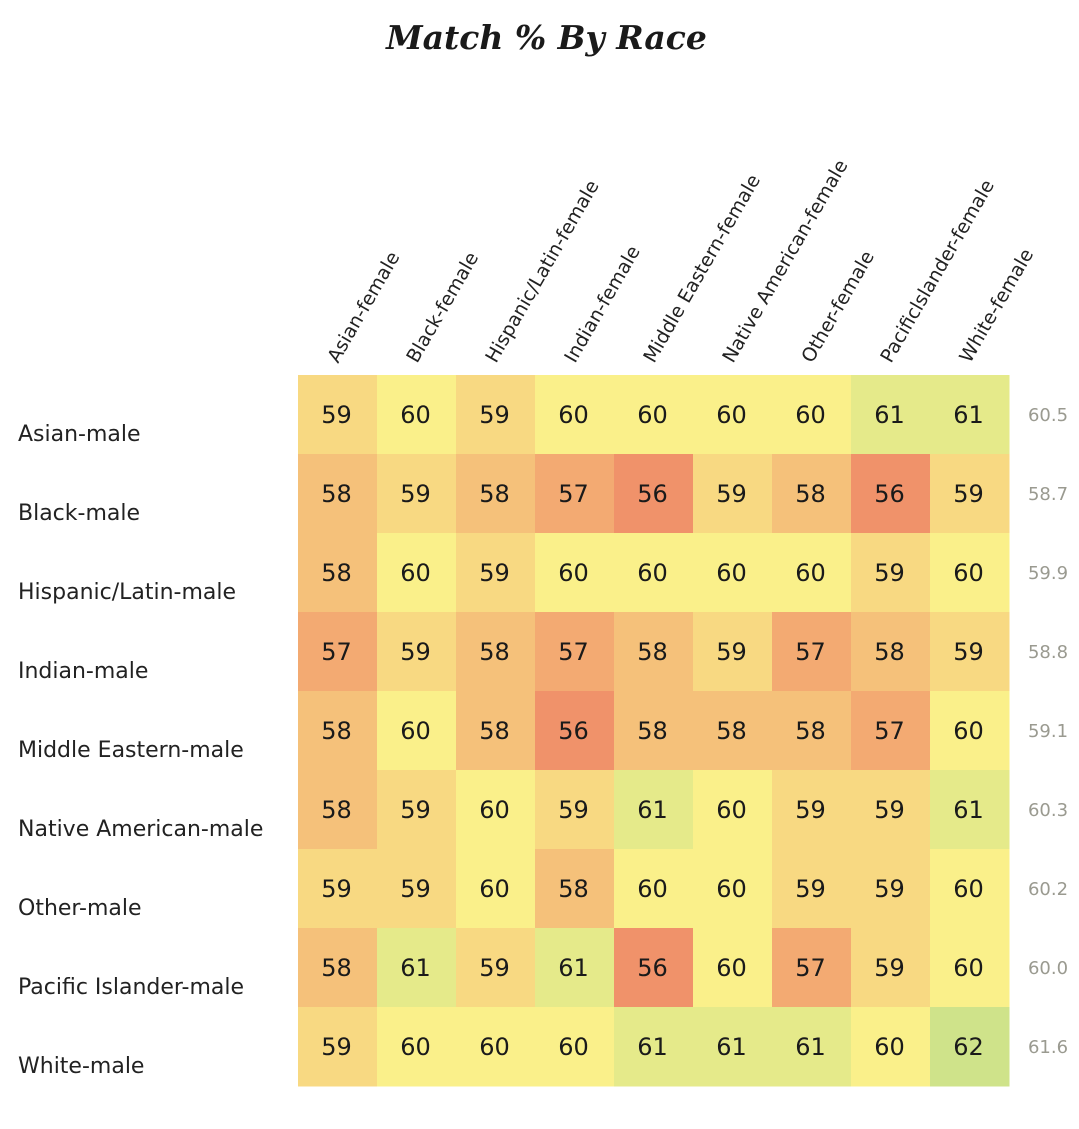  What do you see at coordinates (140, 829) in the screenshot?
I see `row-label: Native American-male` at bounding box center [140, 829].